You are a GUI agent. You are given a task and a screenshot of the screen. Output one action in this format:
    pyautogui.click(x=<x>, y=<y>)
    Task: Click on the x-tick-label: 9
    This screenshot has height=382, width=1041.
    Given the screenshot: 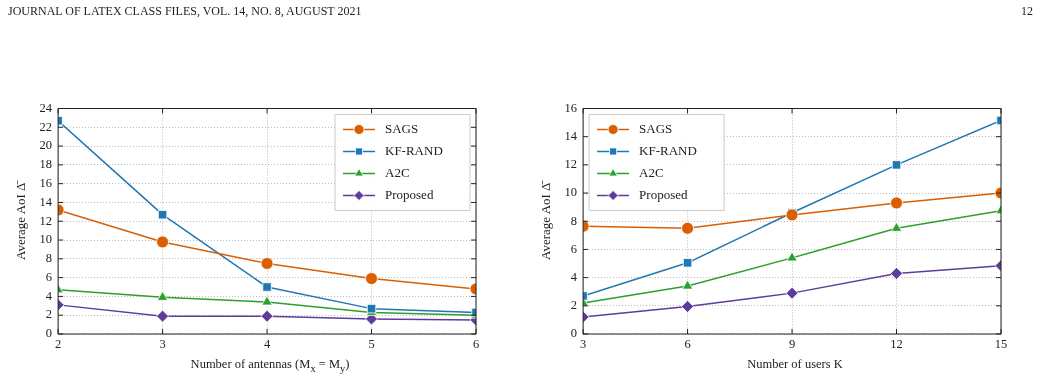 What is the action you would take?
    pyautogui.click(x=792, y=343)
    